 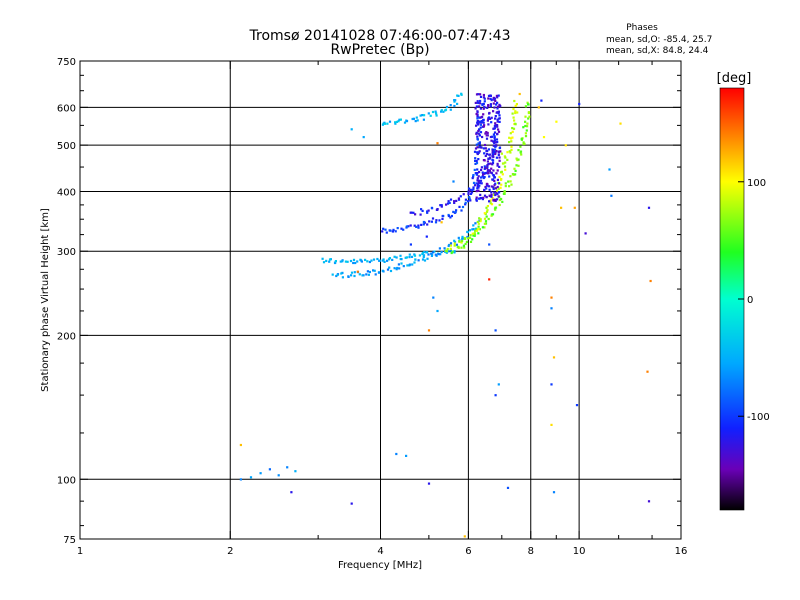 I want to click on y-tick-label: 200, so click(x=66, y=336).